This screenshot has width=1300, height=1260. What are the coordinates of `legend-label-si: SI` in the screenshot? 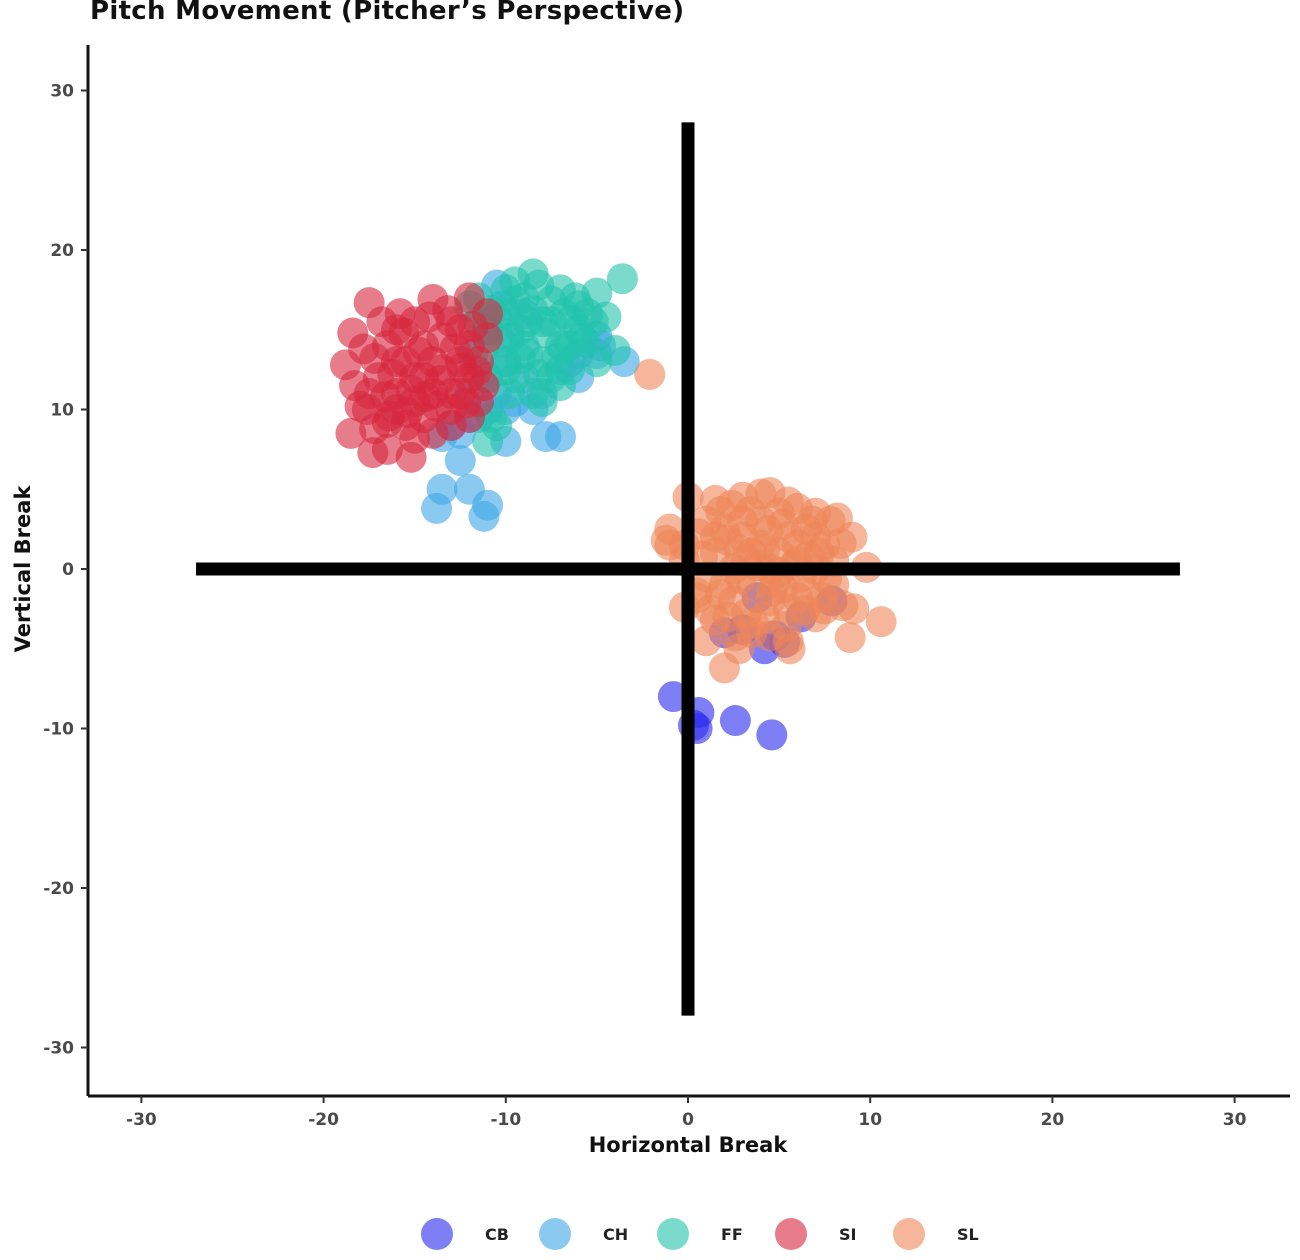 It's located at (847, 1234).